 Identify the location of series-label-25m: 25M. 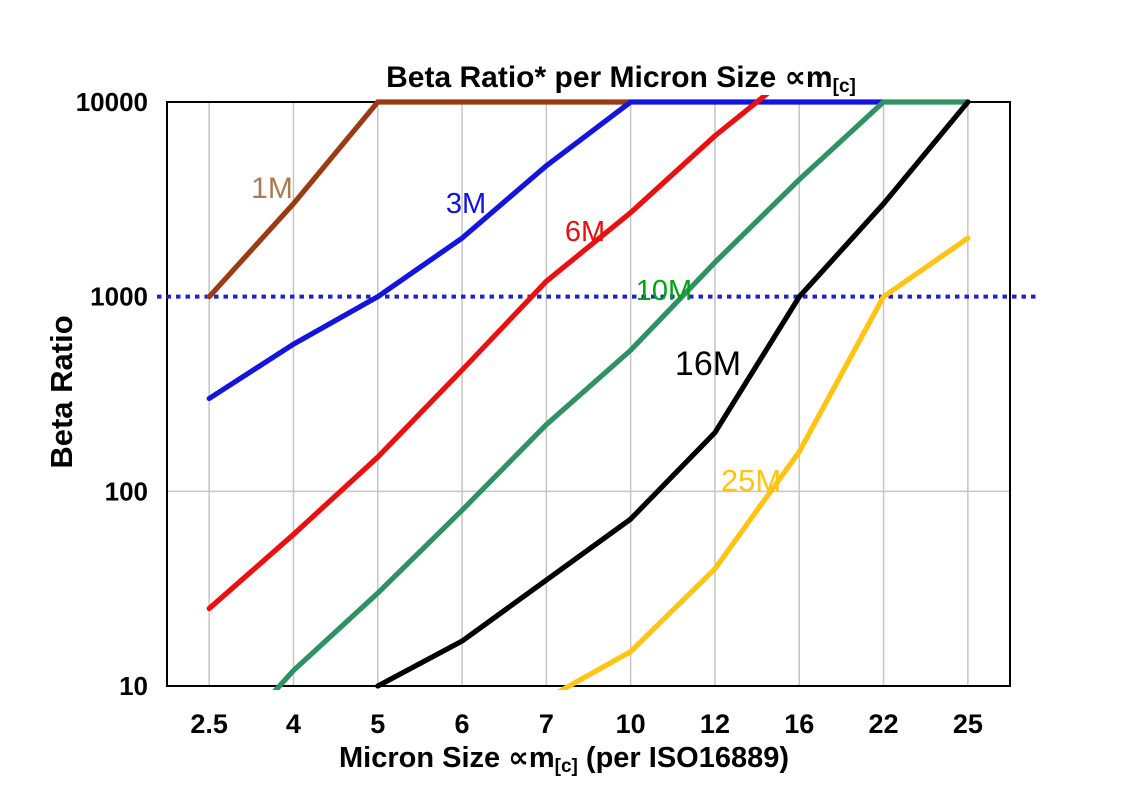
(751, 480).